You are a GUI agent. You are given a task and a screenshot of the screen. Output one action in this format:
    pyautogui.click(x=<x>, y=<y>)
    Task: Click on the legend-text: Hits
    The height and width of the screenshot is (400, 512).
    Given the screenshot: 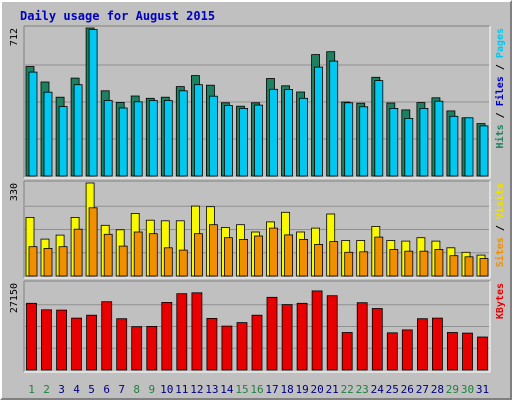 What is the action you would take?
    pyautogui.click(x=500, y=136)
    